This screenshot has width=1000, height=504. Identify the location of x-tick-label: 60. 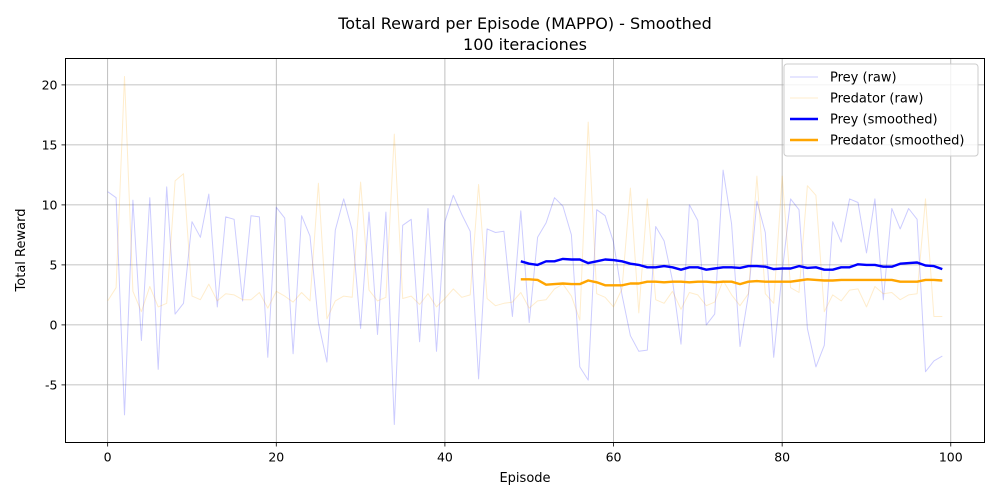
(614, 457).